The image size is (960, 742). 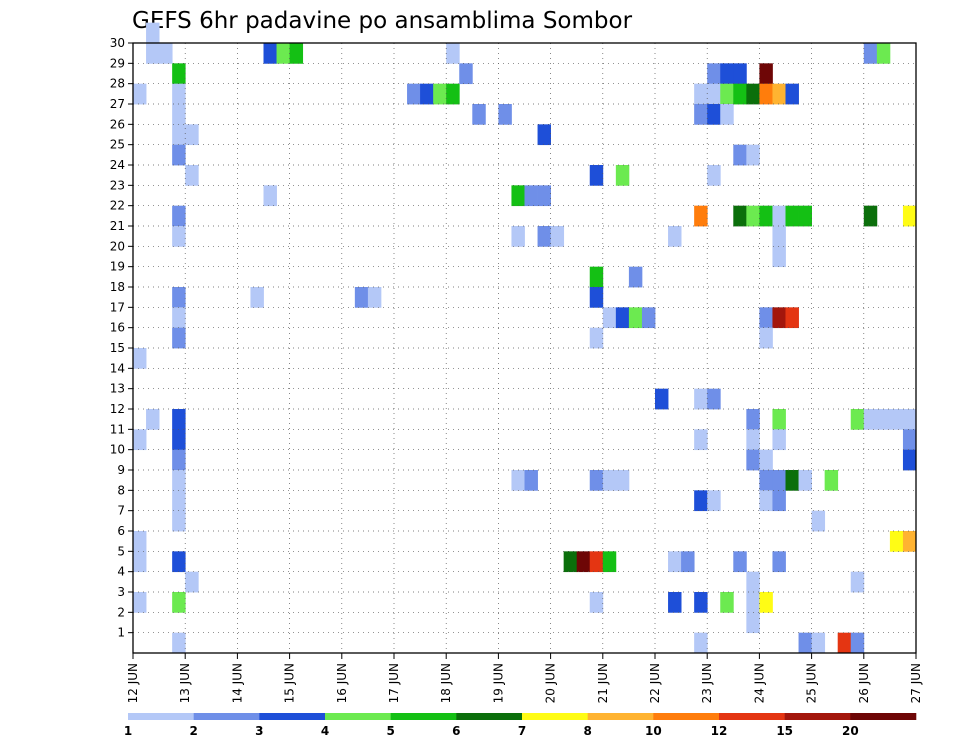 I want to click on y-tick-label: 30, so click(x=117, y=43).